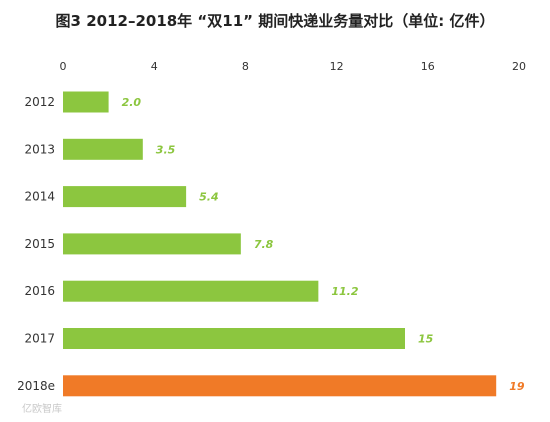  Describe the element at coordinates (344, 291) in the screenshot. I see `value-label: 11.2` at that location.